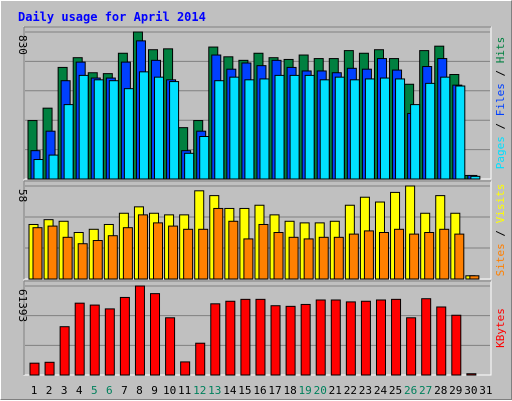 Image resolution: width=512 pixels, height=401 pixels. What do you see at coordinates (415, 142) in the screenshot?
I see `bar-pages-day-26: Pages 26: 420` at bounding box center [415, 142].